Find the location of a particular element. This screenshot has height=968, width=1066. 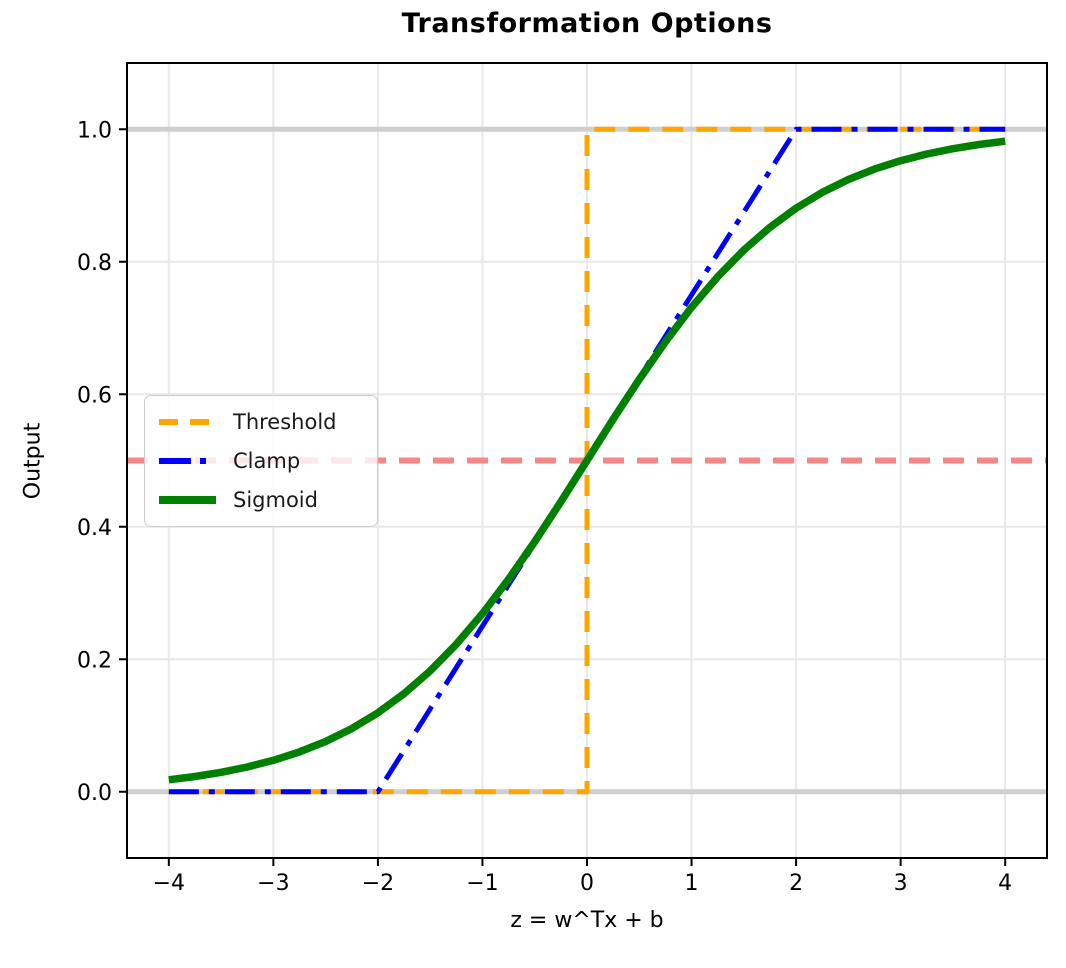

legend-label: Threshold is located at coordinates (285, 421).